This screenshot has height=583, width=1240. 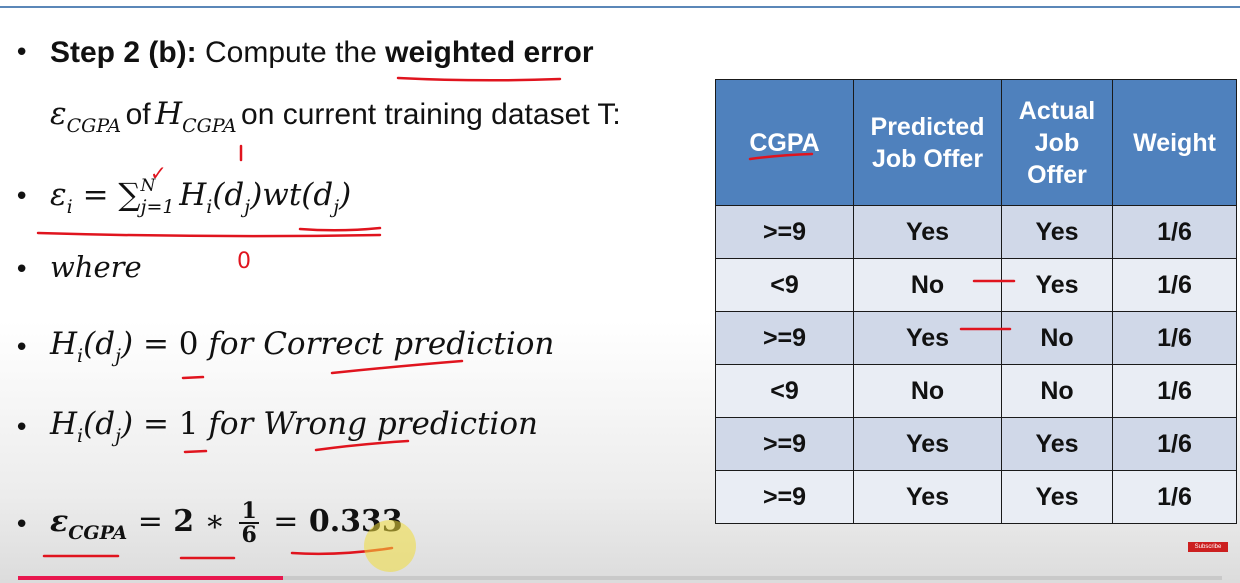 What do you see at coordinates (95, 195) in the screenshot?
I see `formula-equals: =` at bounding box center [95, 195].